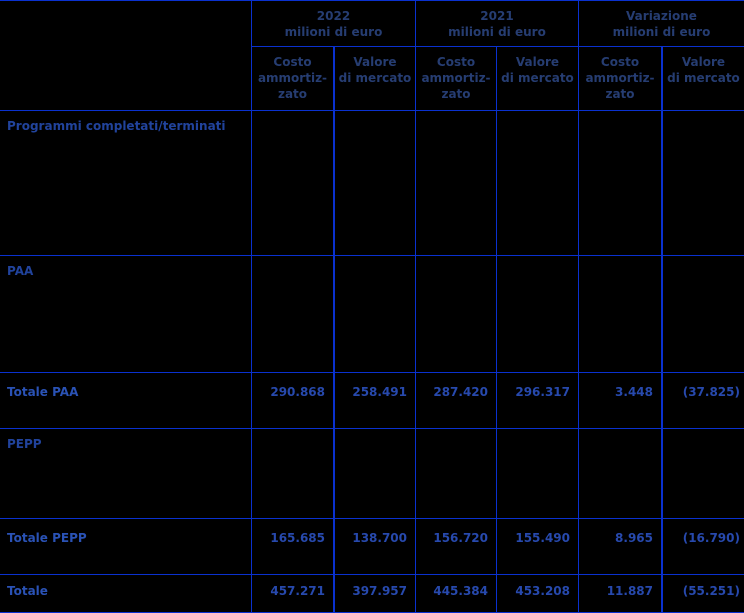 This screenshot has width=744, height=613. Describe the element at coordinates (537, 400) in the screenshot. I see `cell-2021-valore: 296.317` at that location.